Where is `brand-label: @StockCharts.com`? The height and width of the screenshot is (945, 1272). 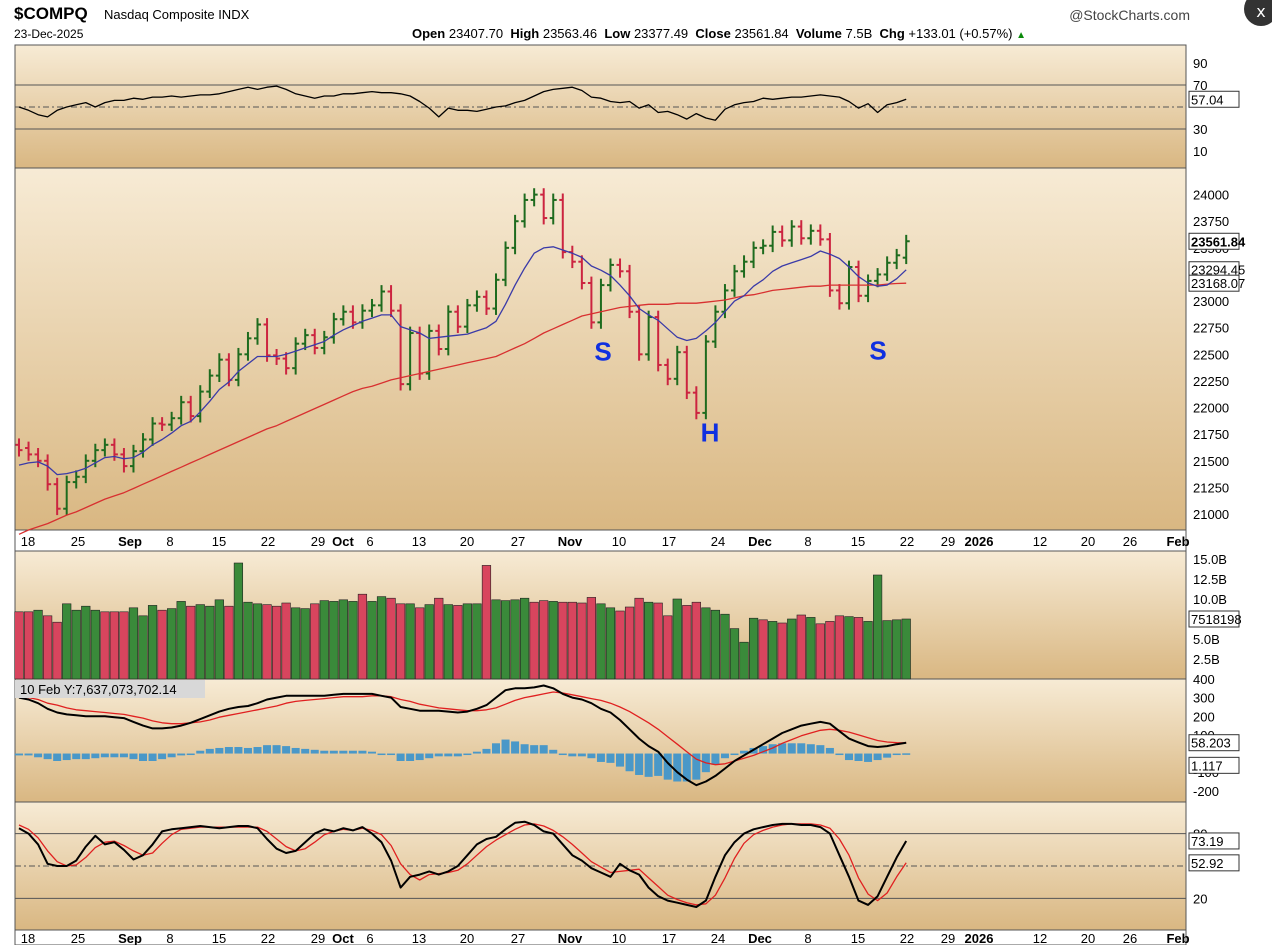 brand-label: @StockCharts.com is located at coordinates (1129, 15).